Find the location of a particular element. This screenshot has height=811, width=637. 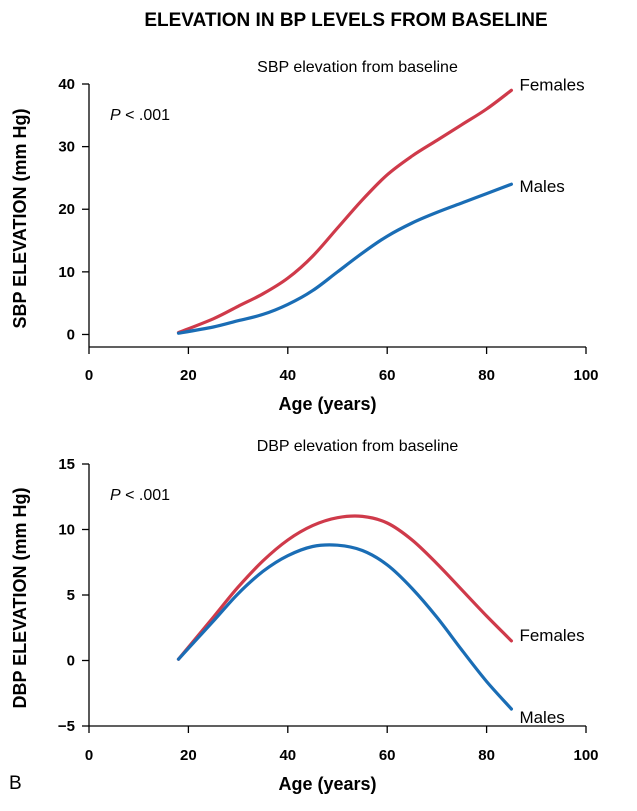

y-tick-label: 5 is located at coordinates (71, 595).